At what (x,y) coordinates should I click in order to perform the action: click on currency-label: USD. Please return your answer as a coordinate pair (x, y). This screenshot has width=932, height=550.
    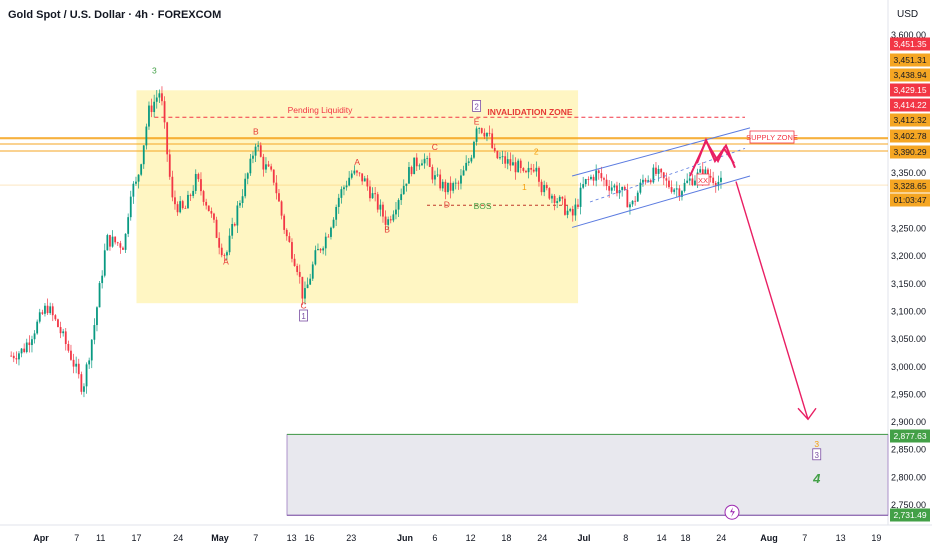
    Looking at the image, I should click on (908, 14).